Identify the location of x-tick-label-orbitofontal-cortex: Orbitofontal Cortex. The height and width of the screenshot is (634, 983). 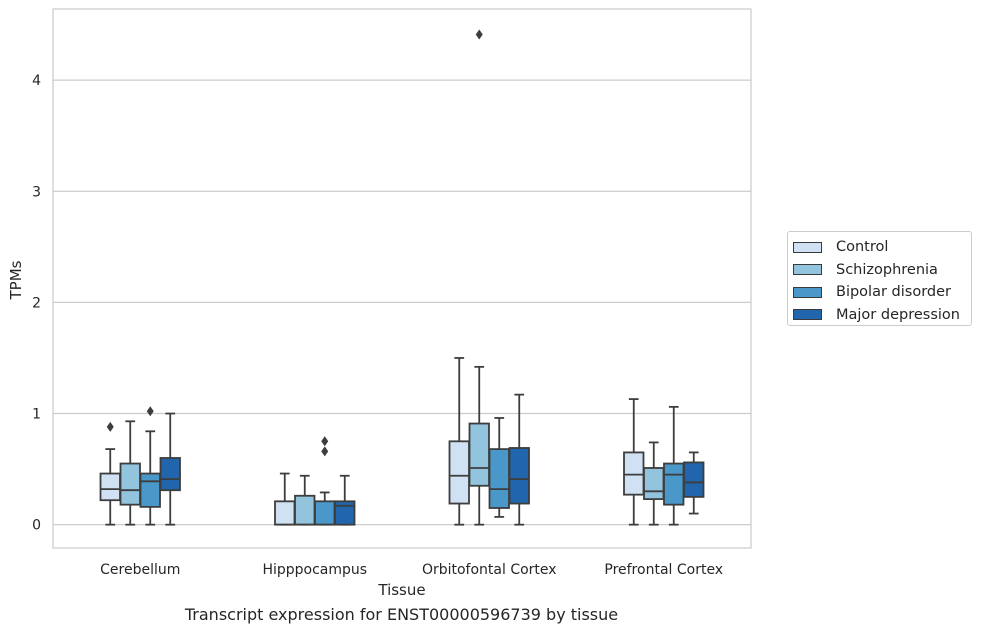
(489, 570).